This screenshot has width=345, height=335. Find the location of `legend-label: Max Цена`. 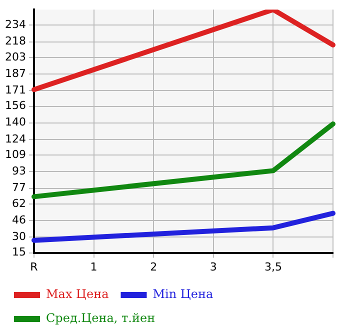

legend-label: Max Цена is located at coordinates (77, 294).